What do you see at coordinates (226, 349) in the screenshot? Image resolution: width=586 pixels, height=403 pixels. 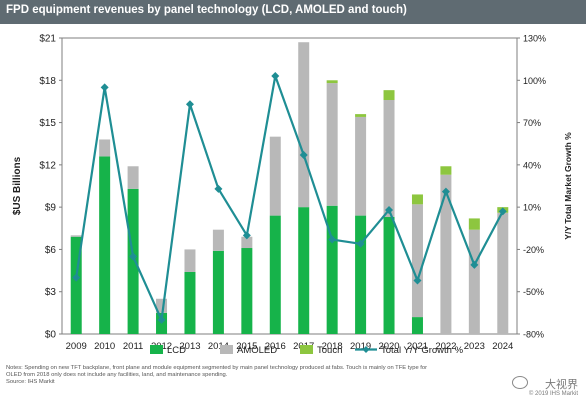 I see `legend-amoled-swatch` at bounding box center [226, 349].